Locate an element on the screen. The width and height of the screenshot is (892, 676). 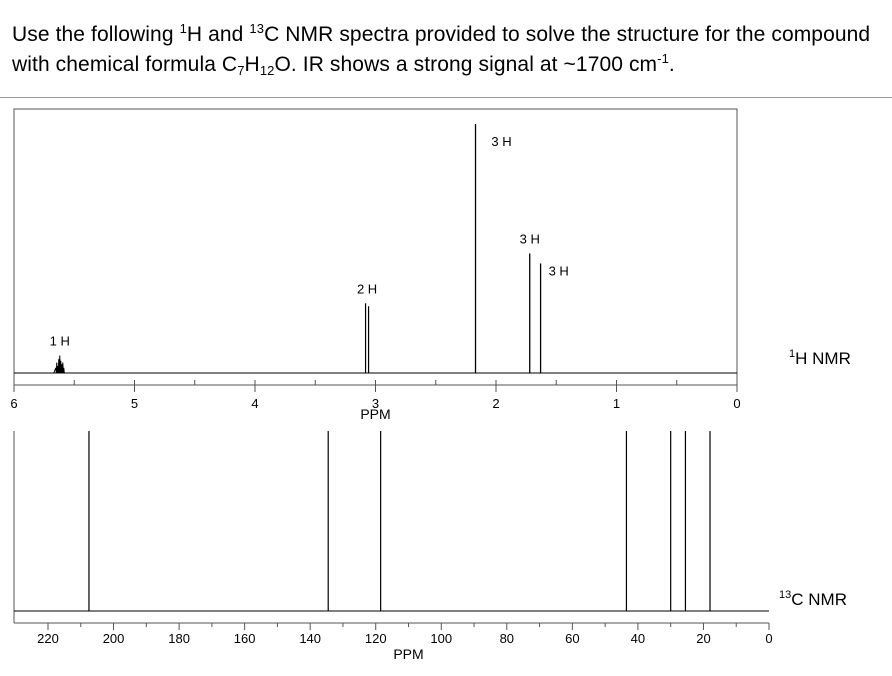
question-part: Use the following is located at coordinates (96, 34).